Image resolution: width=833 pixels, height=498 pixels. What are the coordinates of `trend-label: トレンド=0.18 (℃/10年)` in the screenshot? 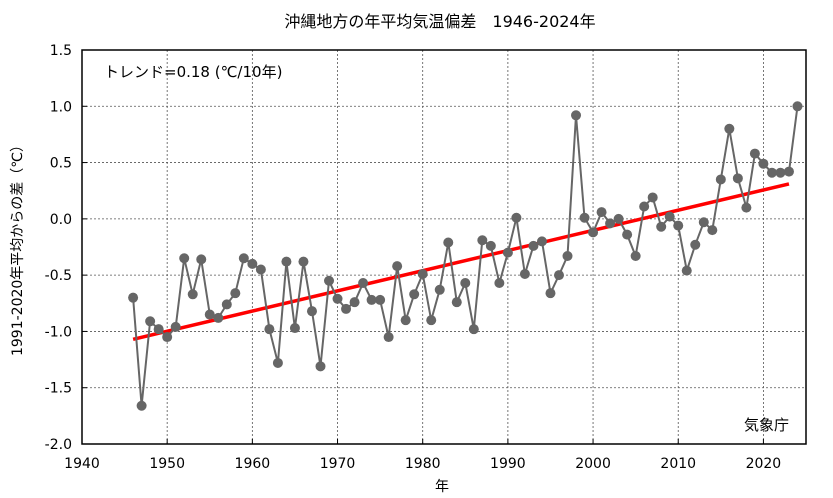 It's located at (193, 72).